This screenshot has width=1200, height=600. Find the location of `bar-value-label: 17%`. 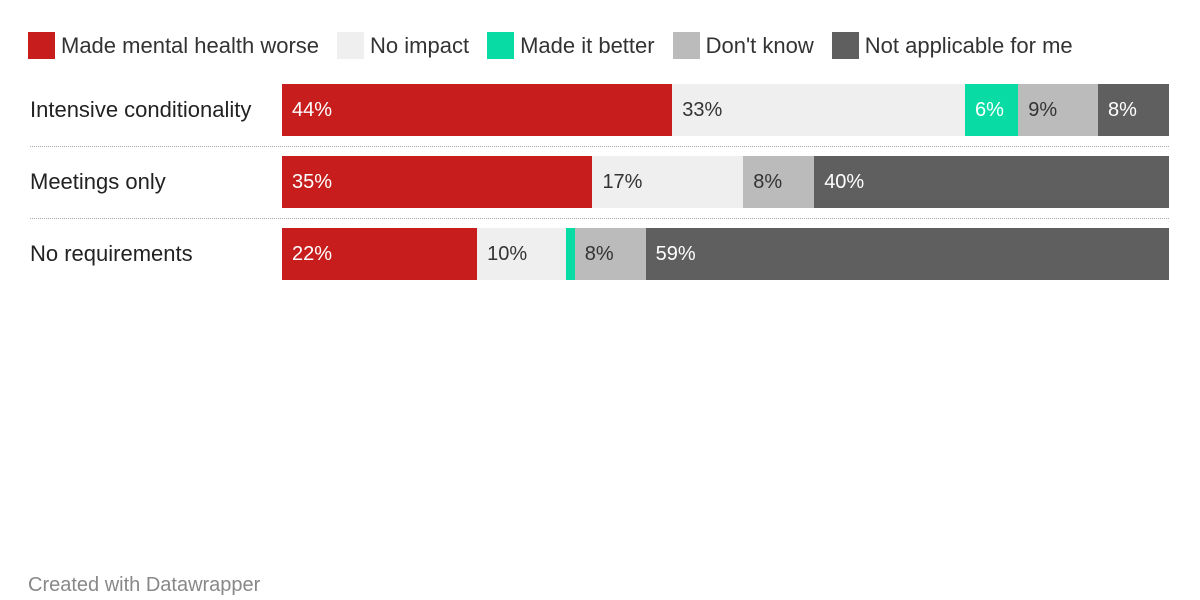

bar-value-label: 17% is located at coordinates (622, 182).